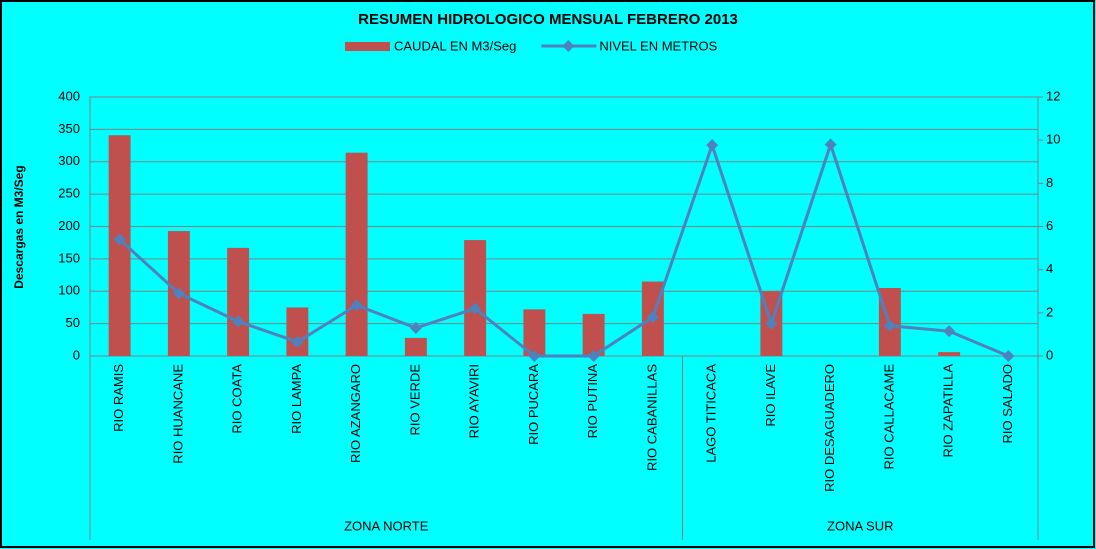  I want to click on x-tick-label: RIO ILAVE, so click(770, 395).